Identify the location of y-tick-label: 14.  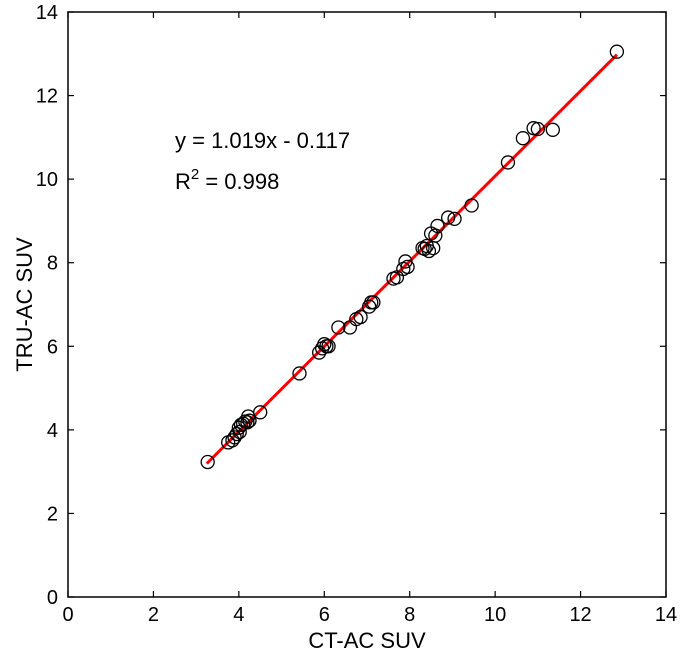
(47, 13).